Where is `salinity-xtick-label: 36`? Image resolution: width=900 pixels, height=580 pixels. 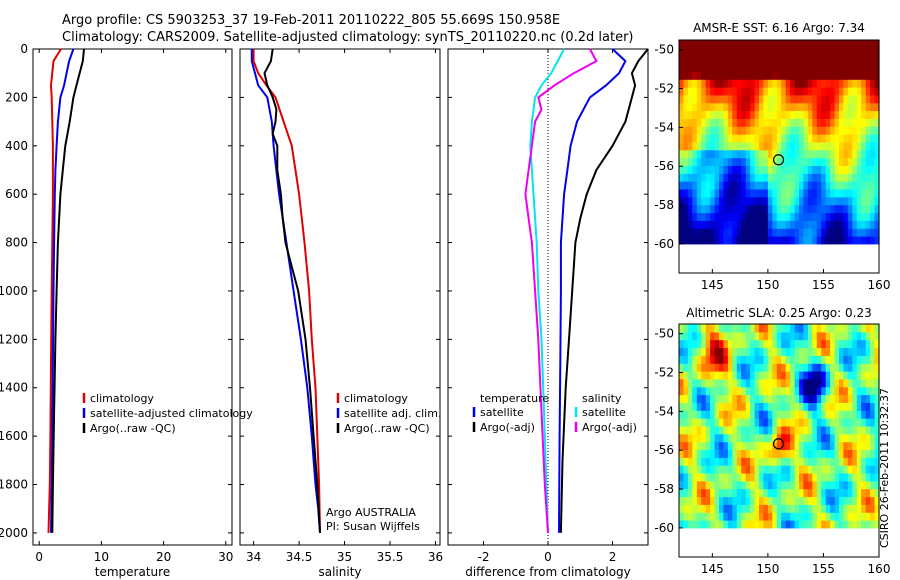 salinity-xtick-label: 36 is located at coordinates (435, 557).